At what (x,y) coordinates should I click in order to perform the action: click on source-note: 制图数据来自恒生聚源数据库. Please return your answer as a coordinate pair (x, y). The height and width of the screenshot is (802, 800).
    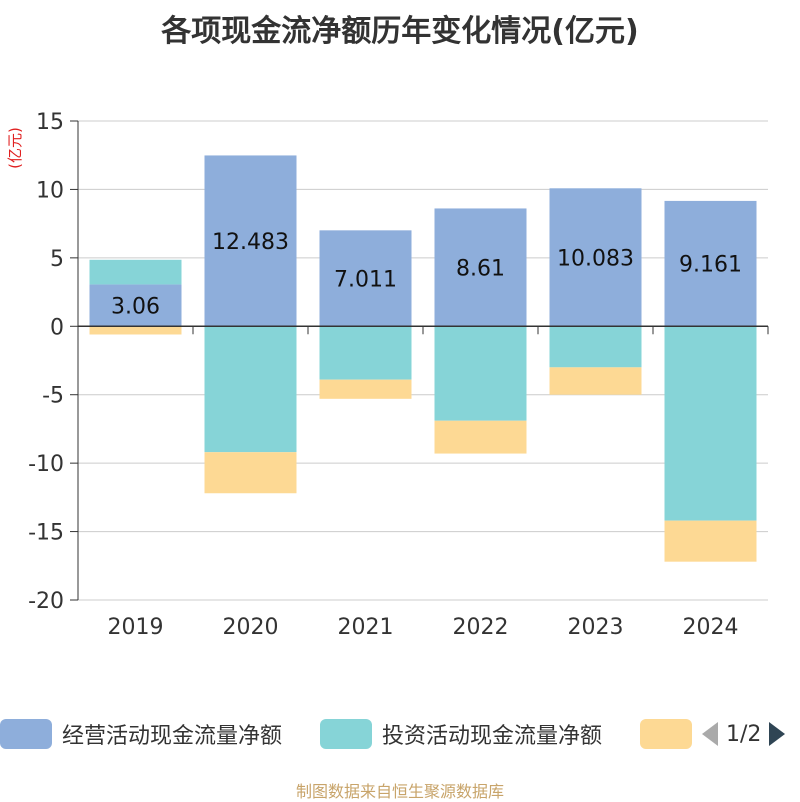
    Looking at the image, I should click on (399, 791).